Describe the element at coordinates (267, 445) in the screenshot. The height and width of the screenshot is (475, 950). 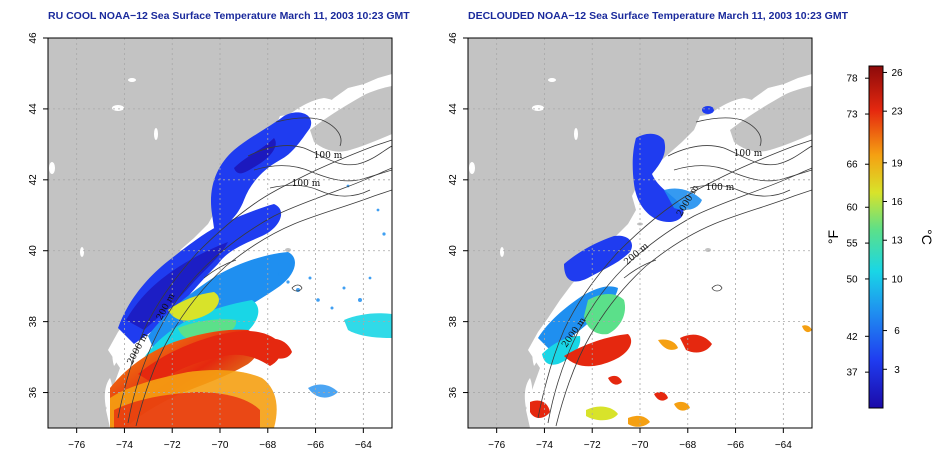
I see `left-x-tick-label: −68` at that location.